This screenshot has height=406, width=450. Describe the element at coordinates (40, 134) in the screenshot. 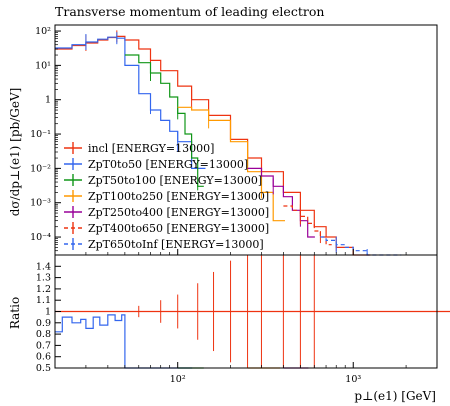

I see `main-y-tick-label: 10⁻¹` at that location.